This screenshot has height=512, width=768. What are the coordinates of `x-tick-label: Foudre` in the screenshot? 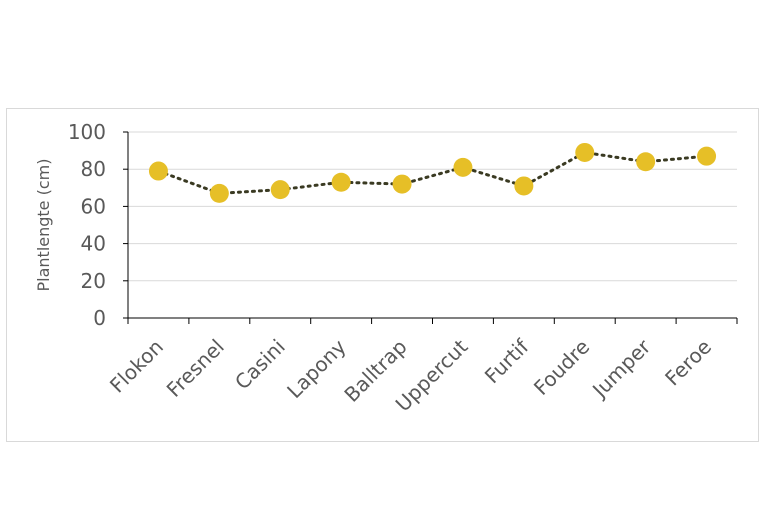 It's located at (561, 367).